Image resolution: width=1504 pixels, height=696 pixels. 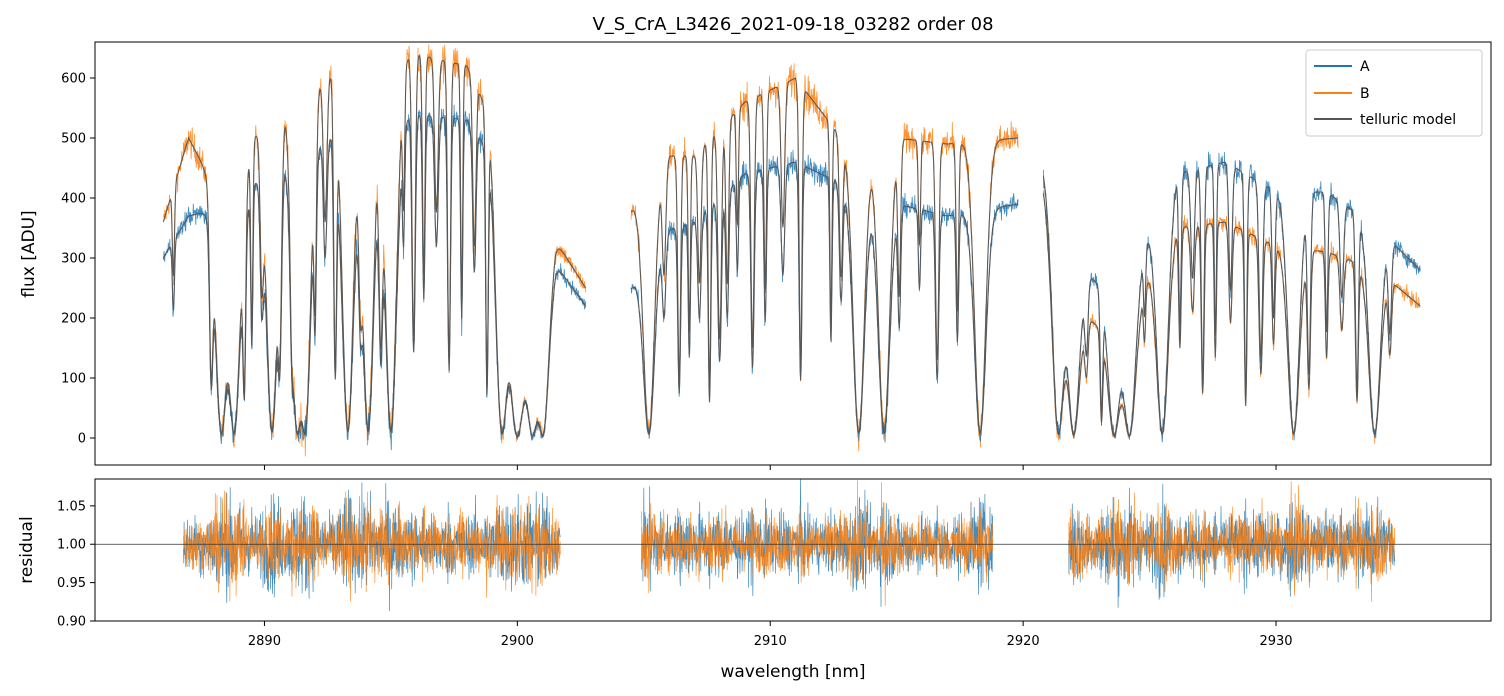 I want to click on residual-ytick-label: 1.05, so click(x=71, y=506).